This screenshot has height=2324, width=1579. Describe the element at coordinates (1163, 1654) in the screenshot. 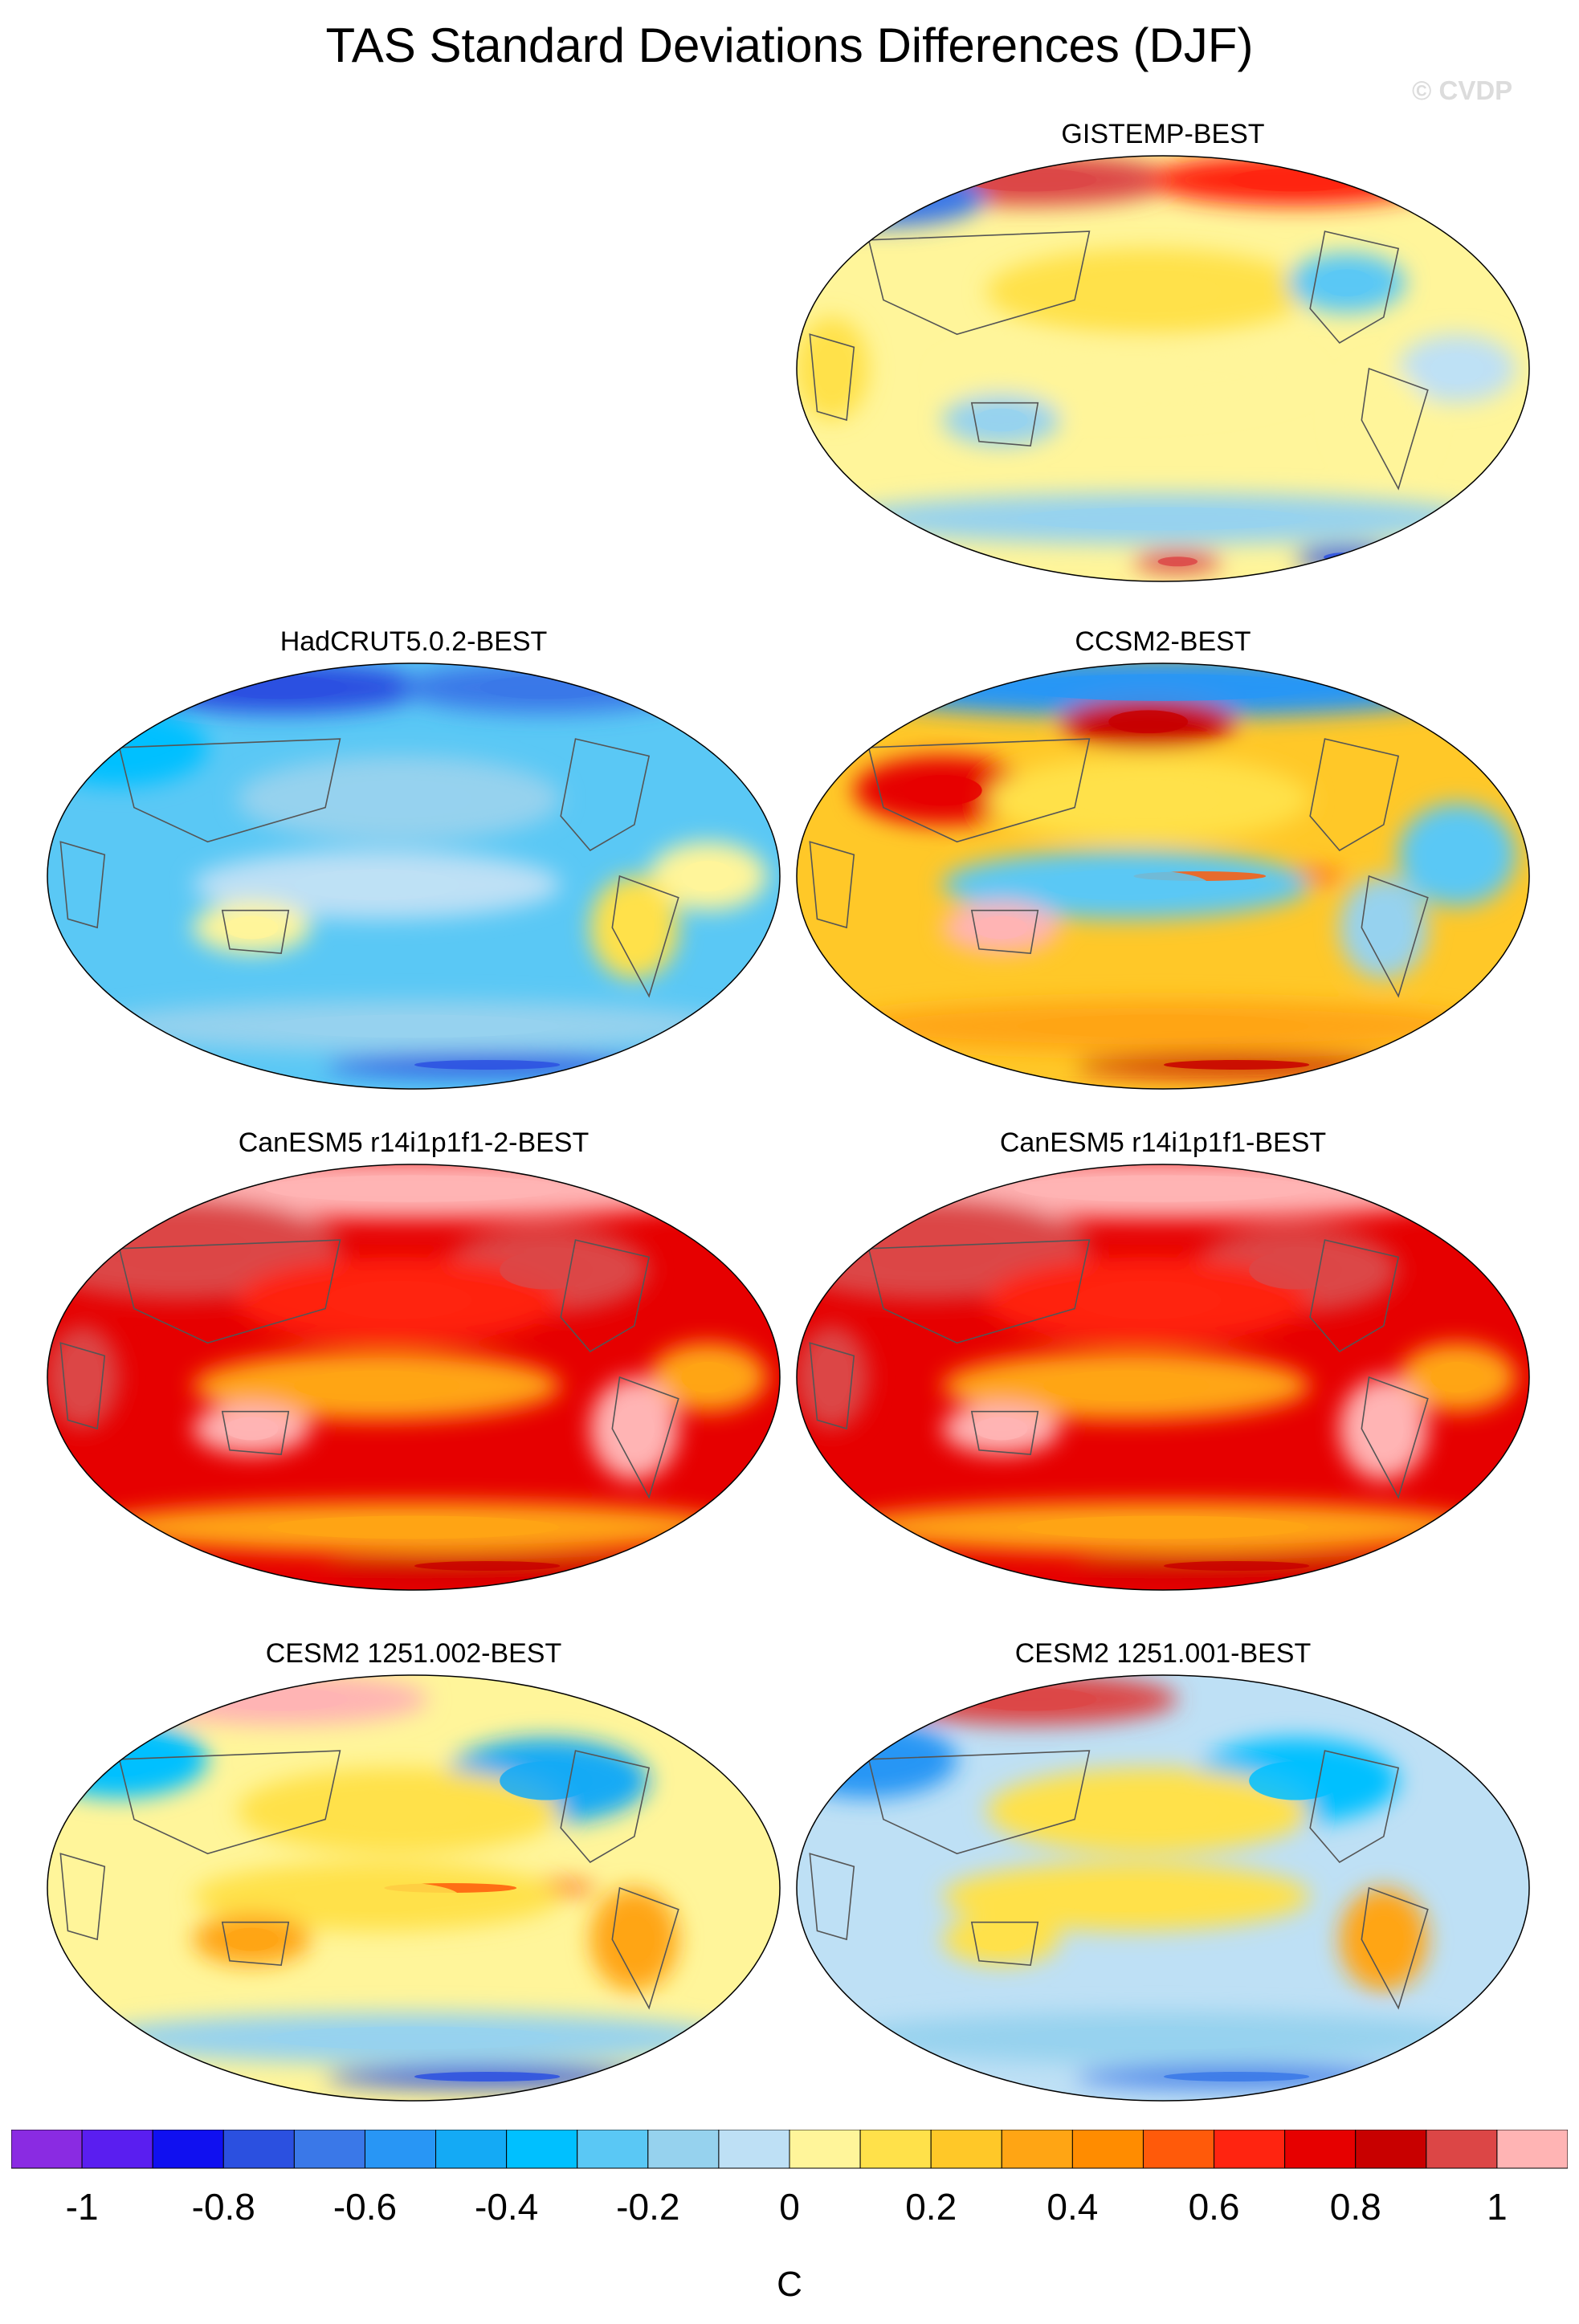

I see `panel-title: CESM2 1251.001-BEST` at that location.